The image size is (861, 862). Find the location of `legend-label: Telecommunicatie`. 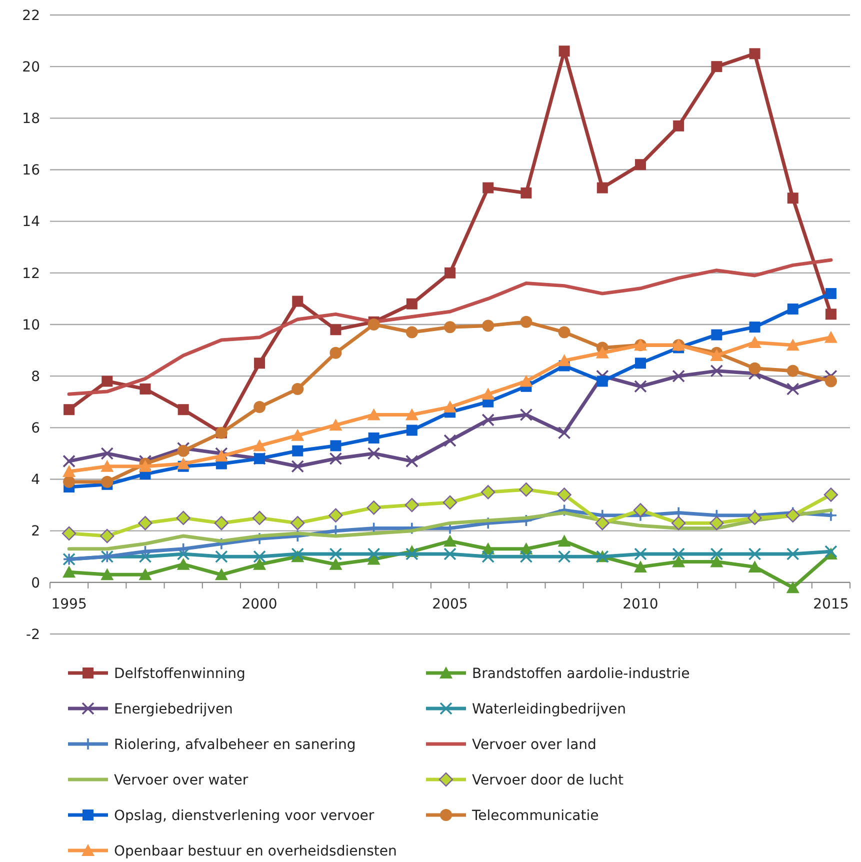

legend-label: Telecommunicatie is located at coordinates (535, 816).